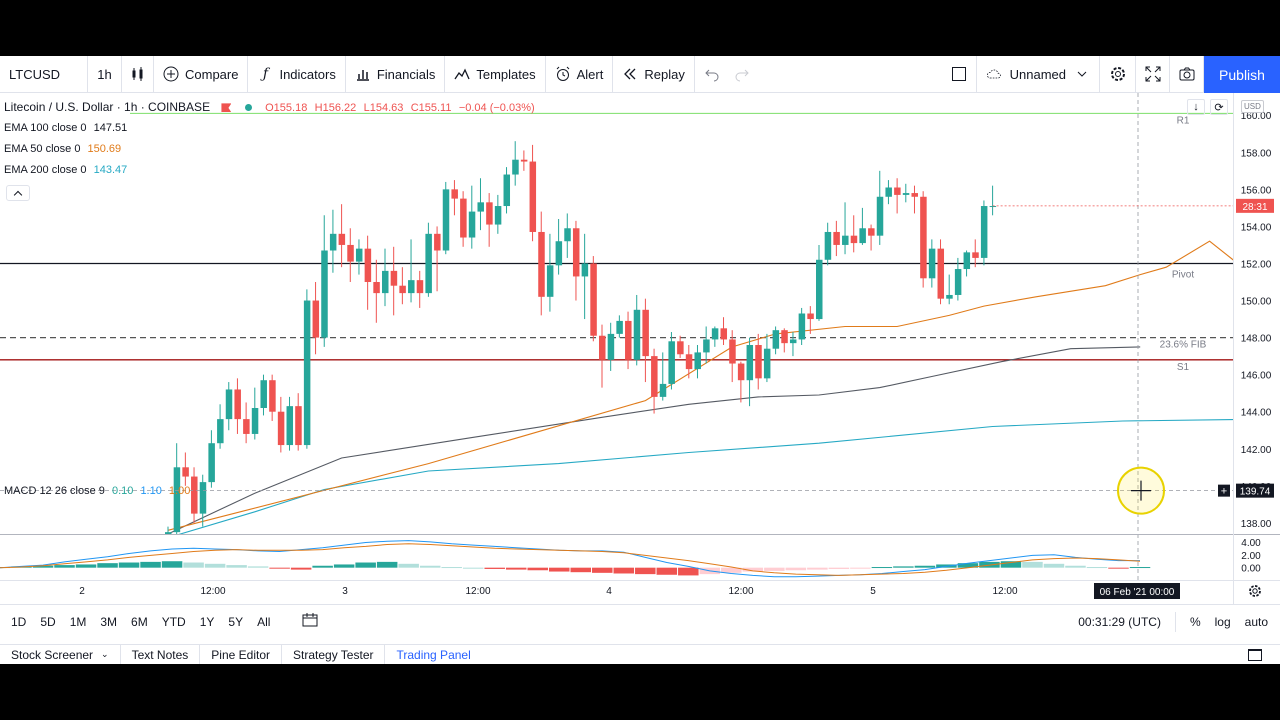 This screenshot has width=1280, height=720. I want to click on plus-circle-icon, so click(171, 74).